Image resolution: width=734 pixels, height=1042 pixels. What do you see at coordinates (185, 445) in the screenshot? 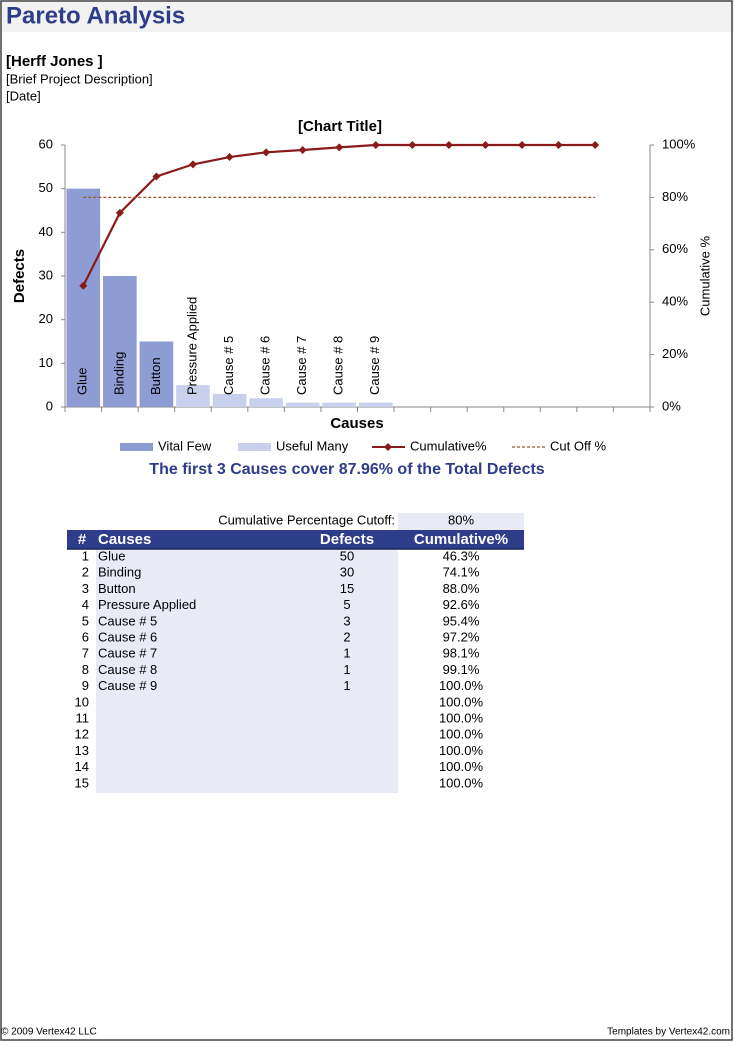
I see `legend-label: Vital Few` at bounding box center [185, 445].